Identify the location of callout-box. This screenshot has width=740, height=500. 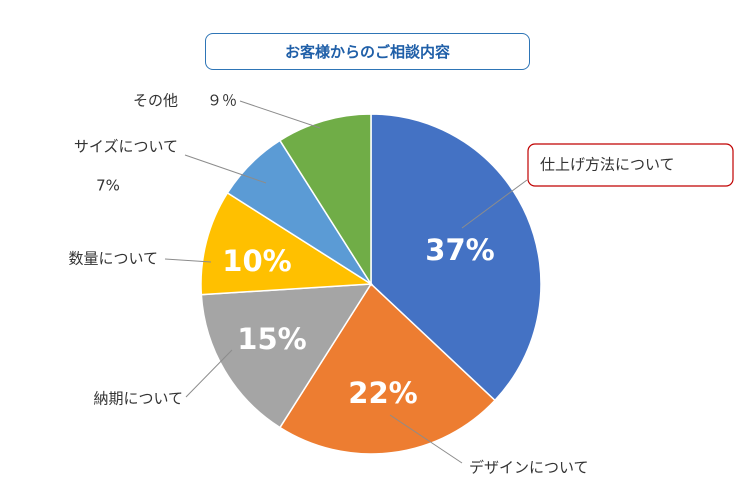
(630, 165).